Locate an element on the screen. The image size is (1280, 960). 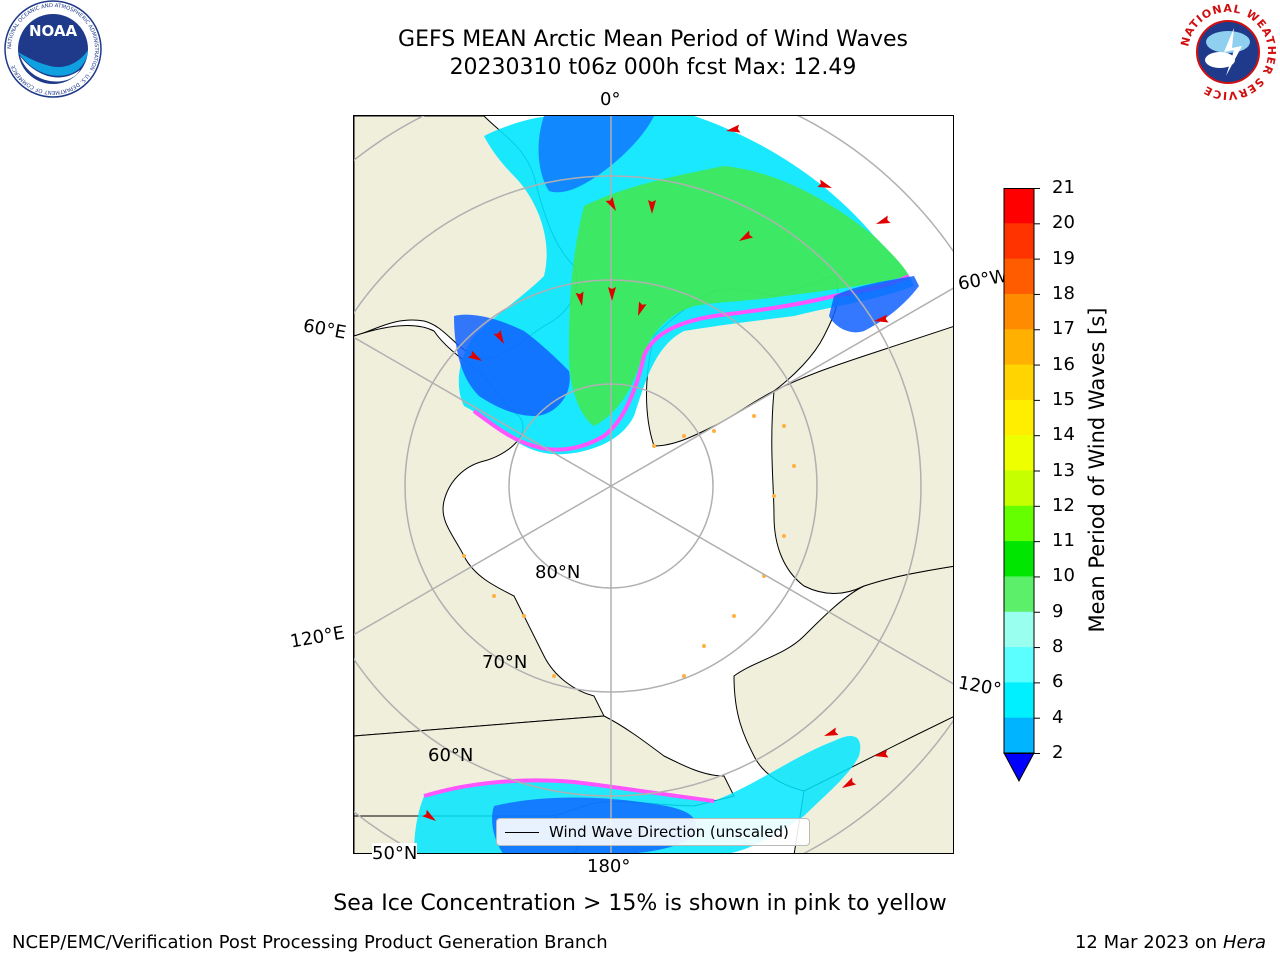
footer-host: Hera is located at coordinates (1244, 942).